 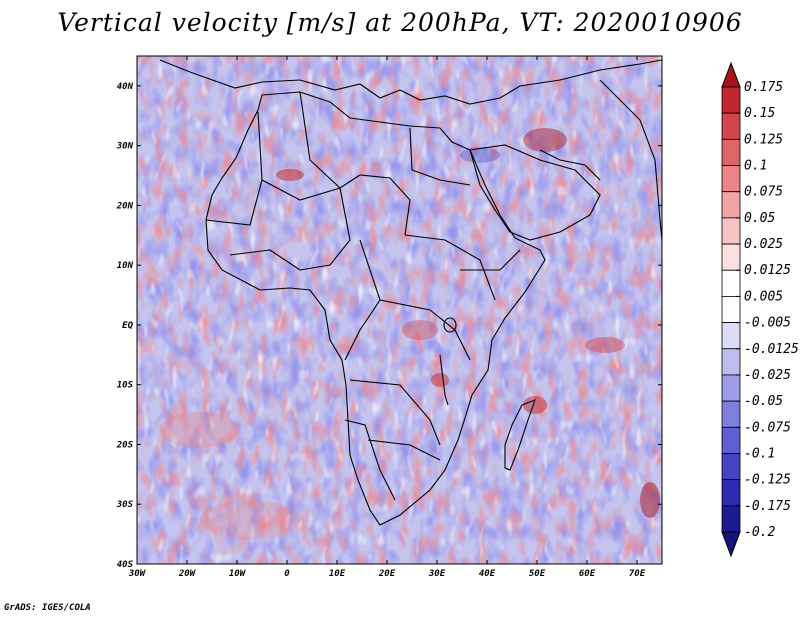 What do you see at coordinates (763, 192) in the screenshot?
I see `colorbar-label: 0.075` at bounding box center [763, 192].